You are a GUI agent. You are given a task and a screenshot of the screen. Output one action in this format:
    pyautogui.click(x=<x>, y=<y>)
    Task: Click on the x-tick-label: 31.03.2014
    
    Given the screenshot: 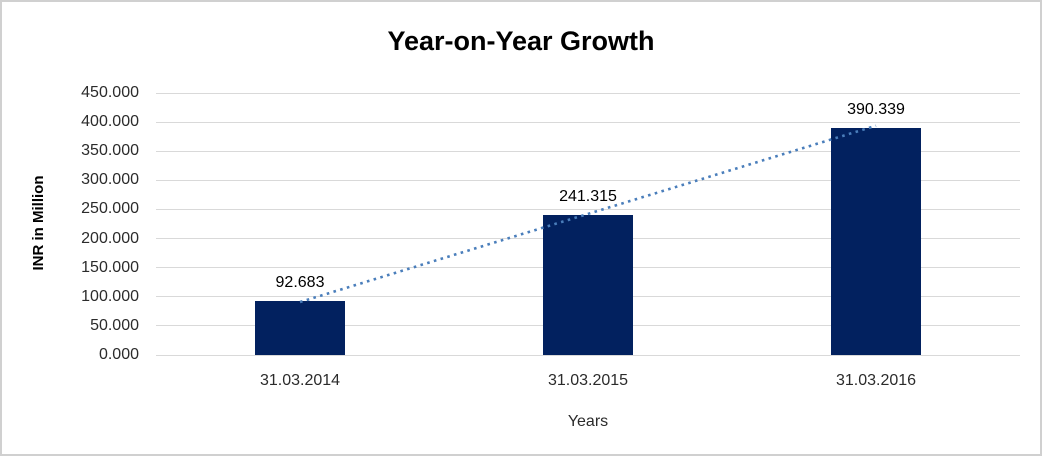 What is the action you would take?
    pyautogui.click(x=300, y=380)
    